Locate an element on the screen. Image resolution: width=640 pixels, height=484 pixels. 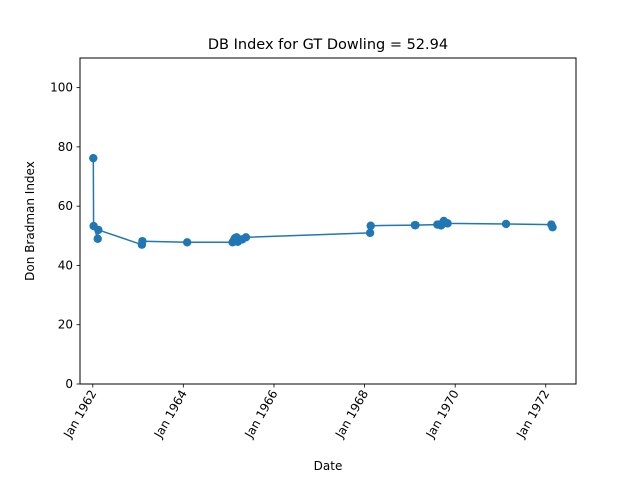
y-tick-label: 0 is located at coordinates (69, 384).